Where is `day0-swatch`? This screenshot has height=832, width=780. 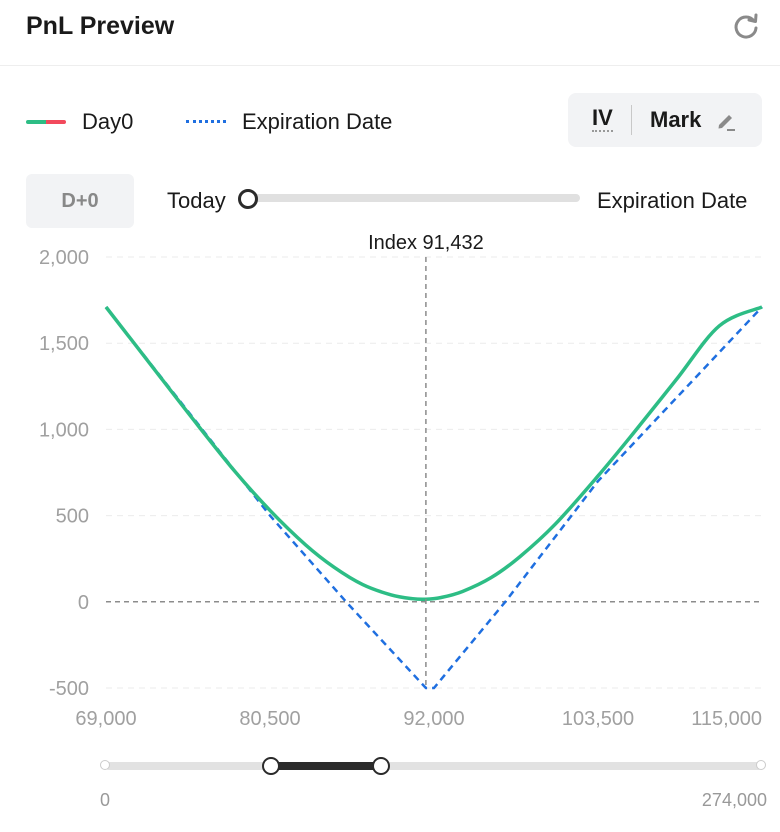 day0-swatch is located at coordinates (46, 122).